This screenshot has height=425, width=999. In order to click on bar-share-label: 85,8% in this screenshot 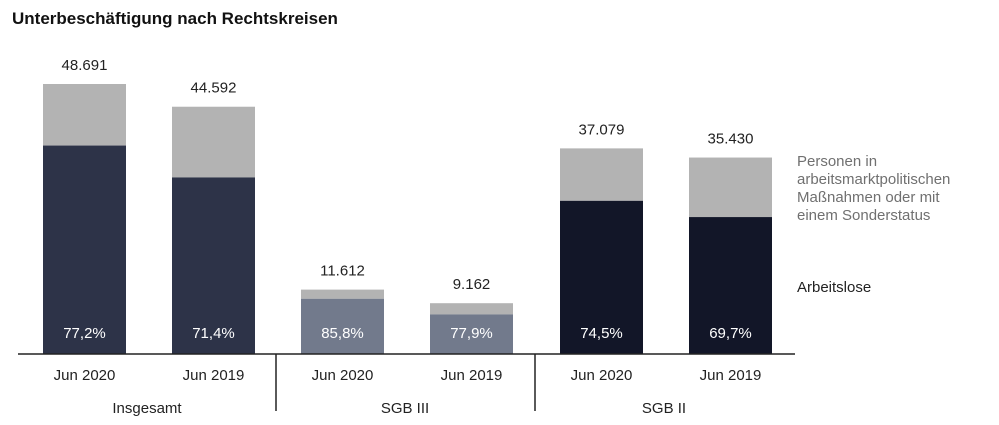, I will do `click(342, 333)`.